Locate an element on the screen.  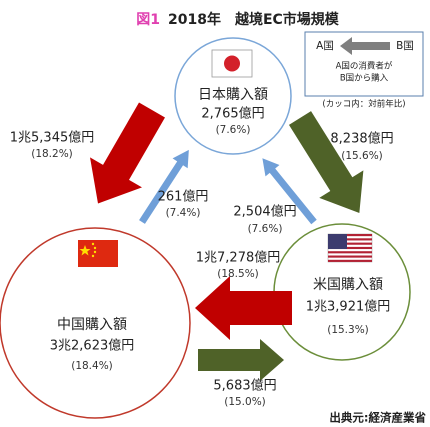
node-label: 日本購入額 is located at coordinates (233, 95).